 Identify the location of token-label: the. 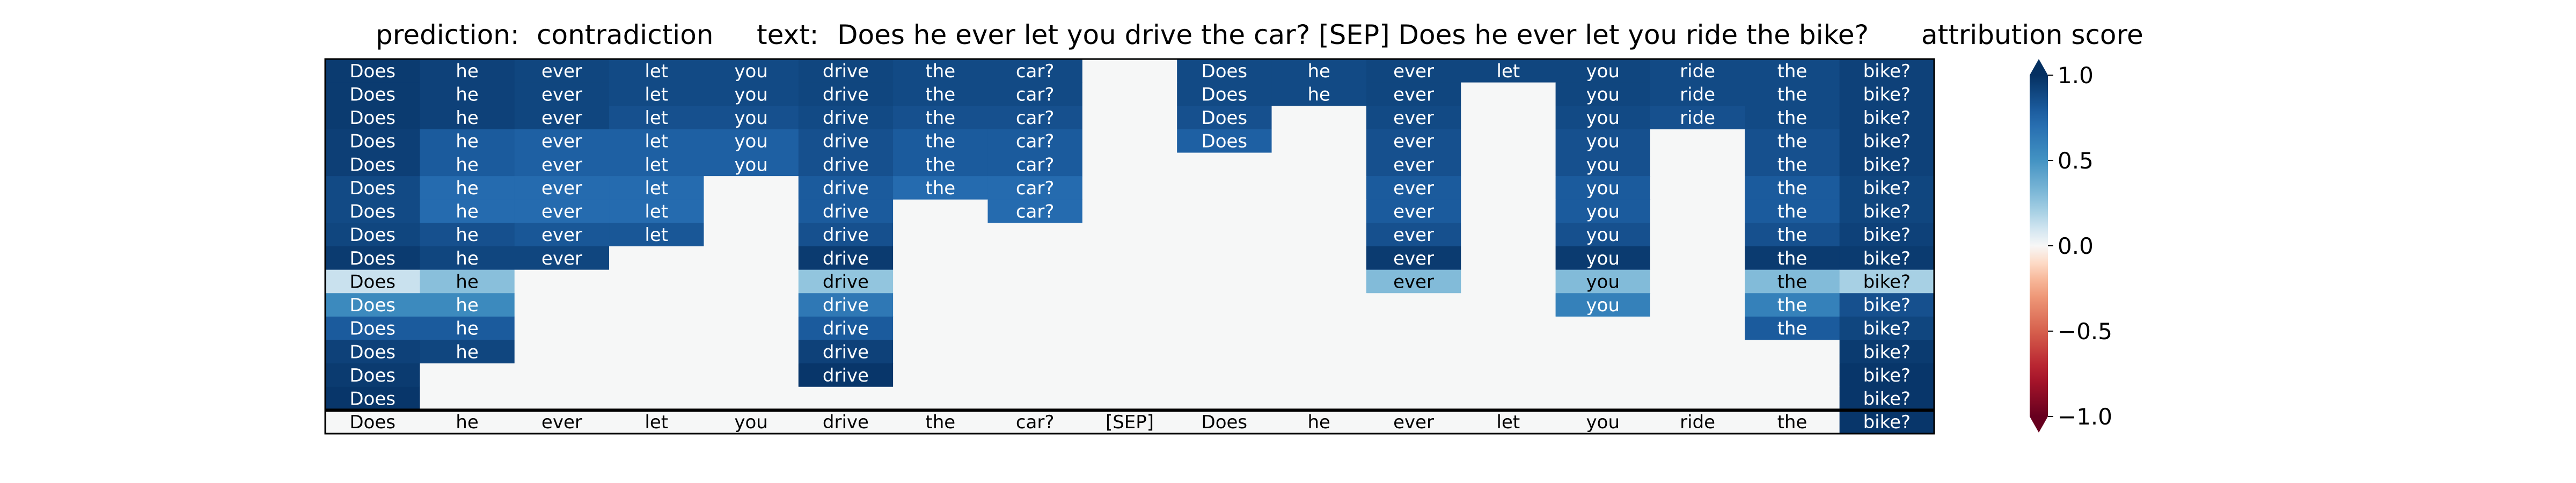
(1792, 422).